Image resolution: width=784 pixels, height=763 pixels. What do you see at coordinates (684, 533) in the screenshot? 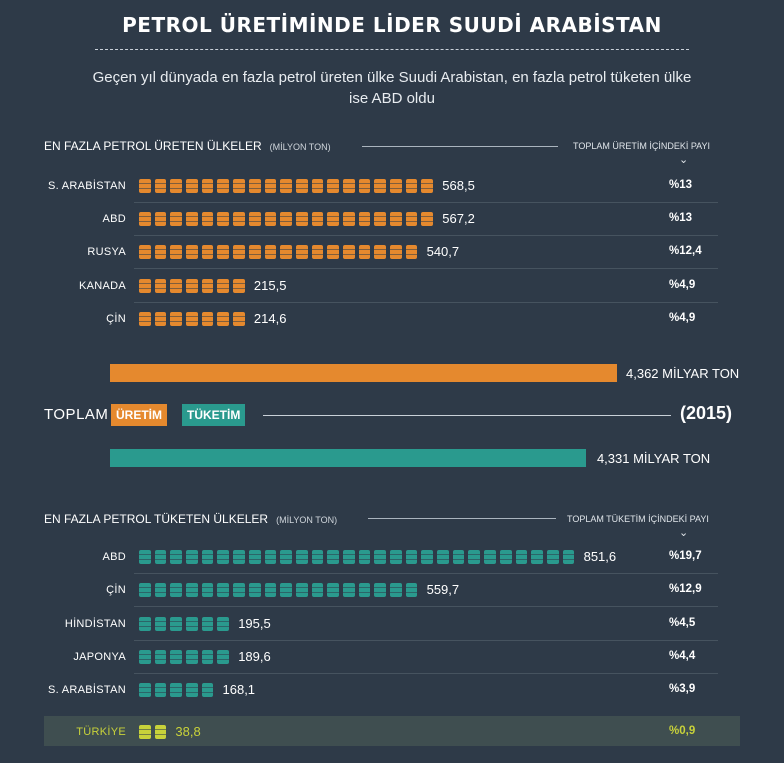
I see `chevron-down-icon: ⌄` at bounding box center [684, 533].